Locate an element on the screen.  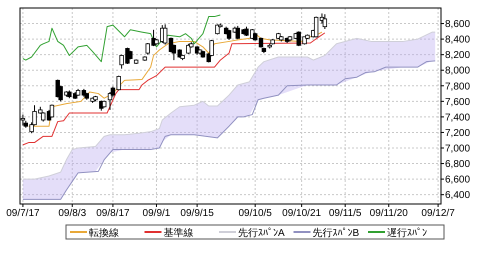
legend-label: 先行ｽﾊﾟﾝB is located at coordinates (336, 233).